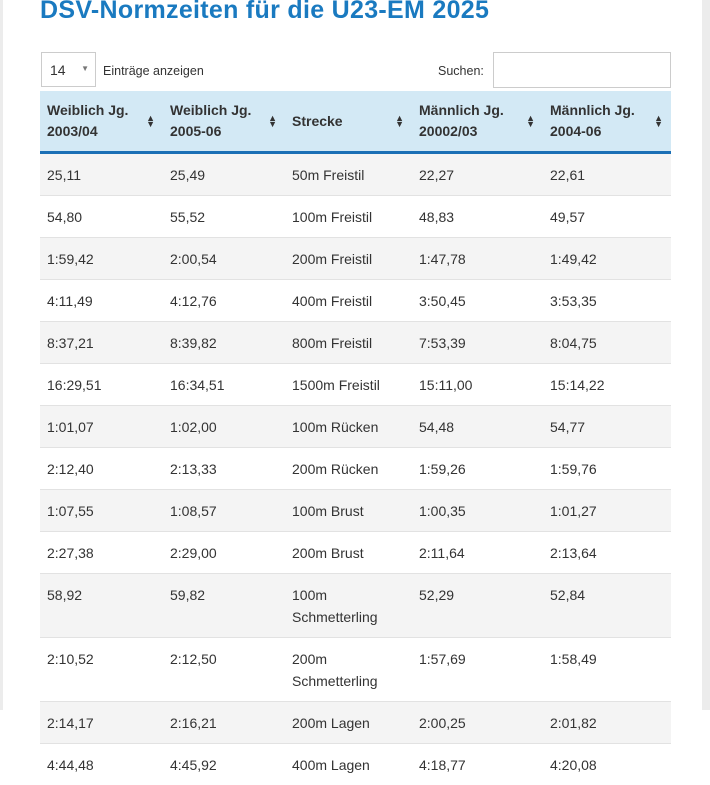  I want to click on table-cell: 54,48, so click(477, 427).